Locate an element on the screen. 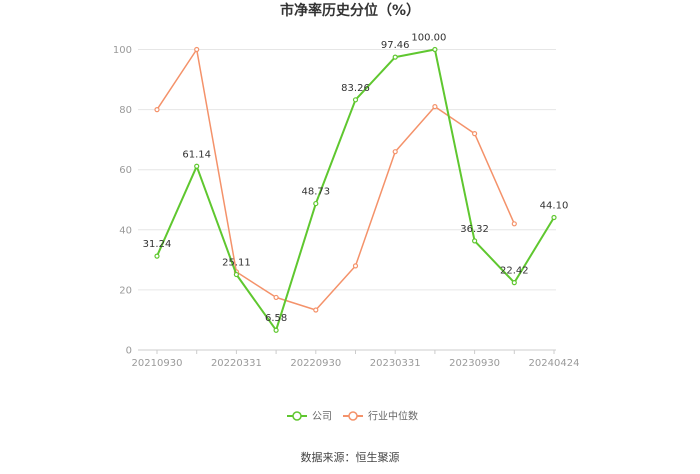 Image resolution: width=700 pixels, height=474 pixels. x-tick-label: 20230930 is located at coordinates (474, 363).